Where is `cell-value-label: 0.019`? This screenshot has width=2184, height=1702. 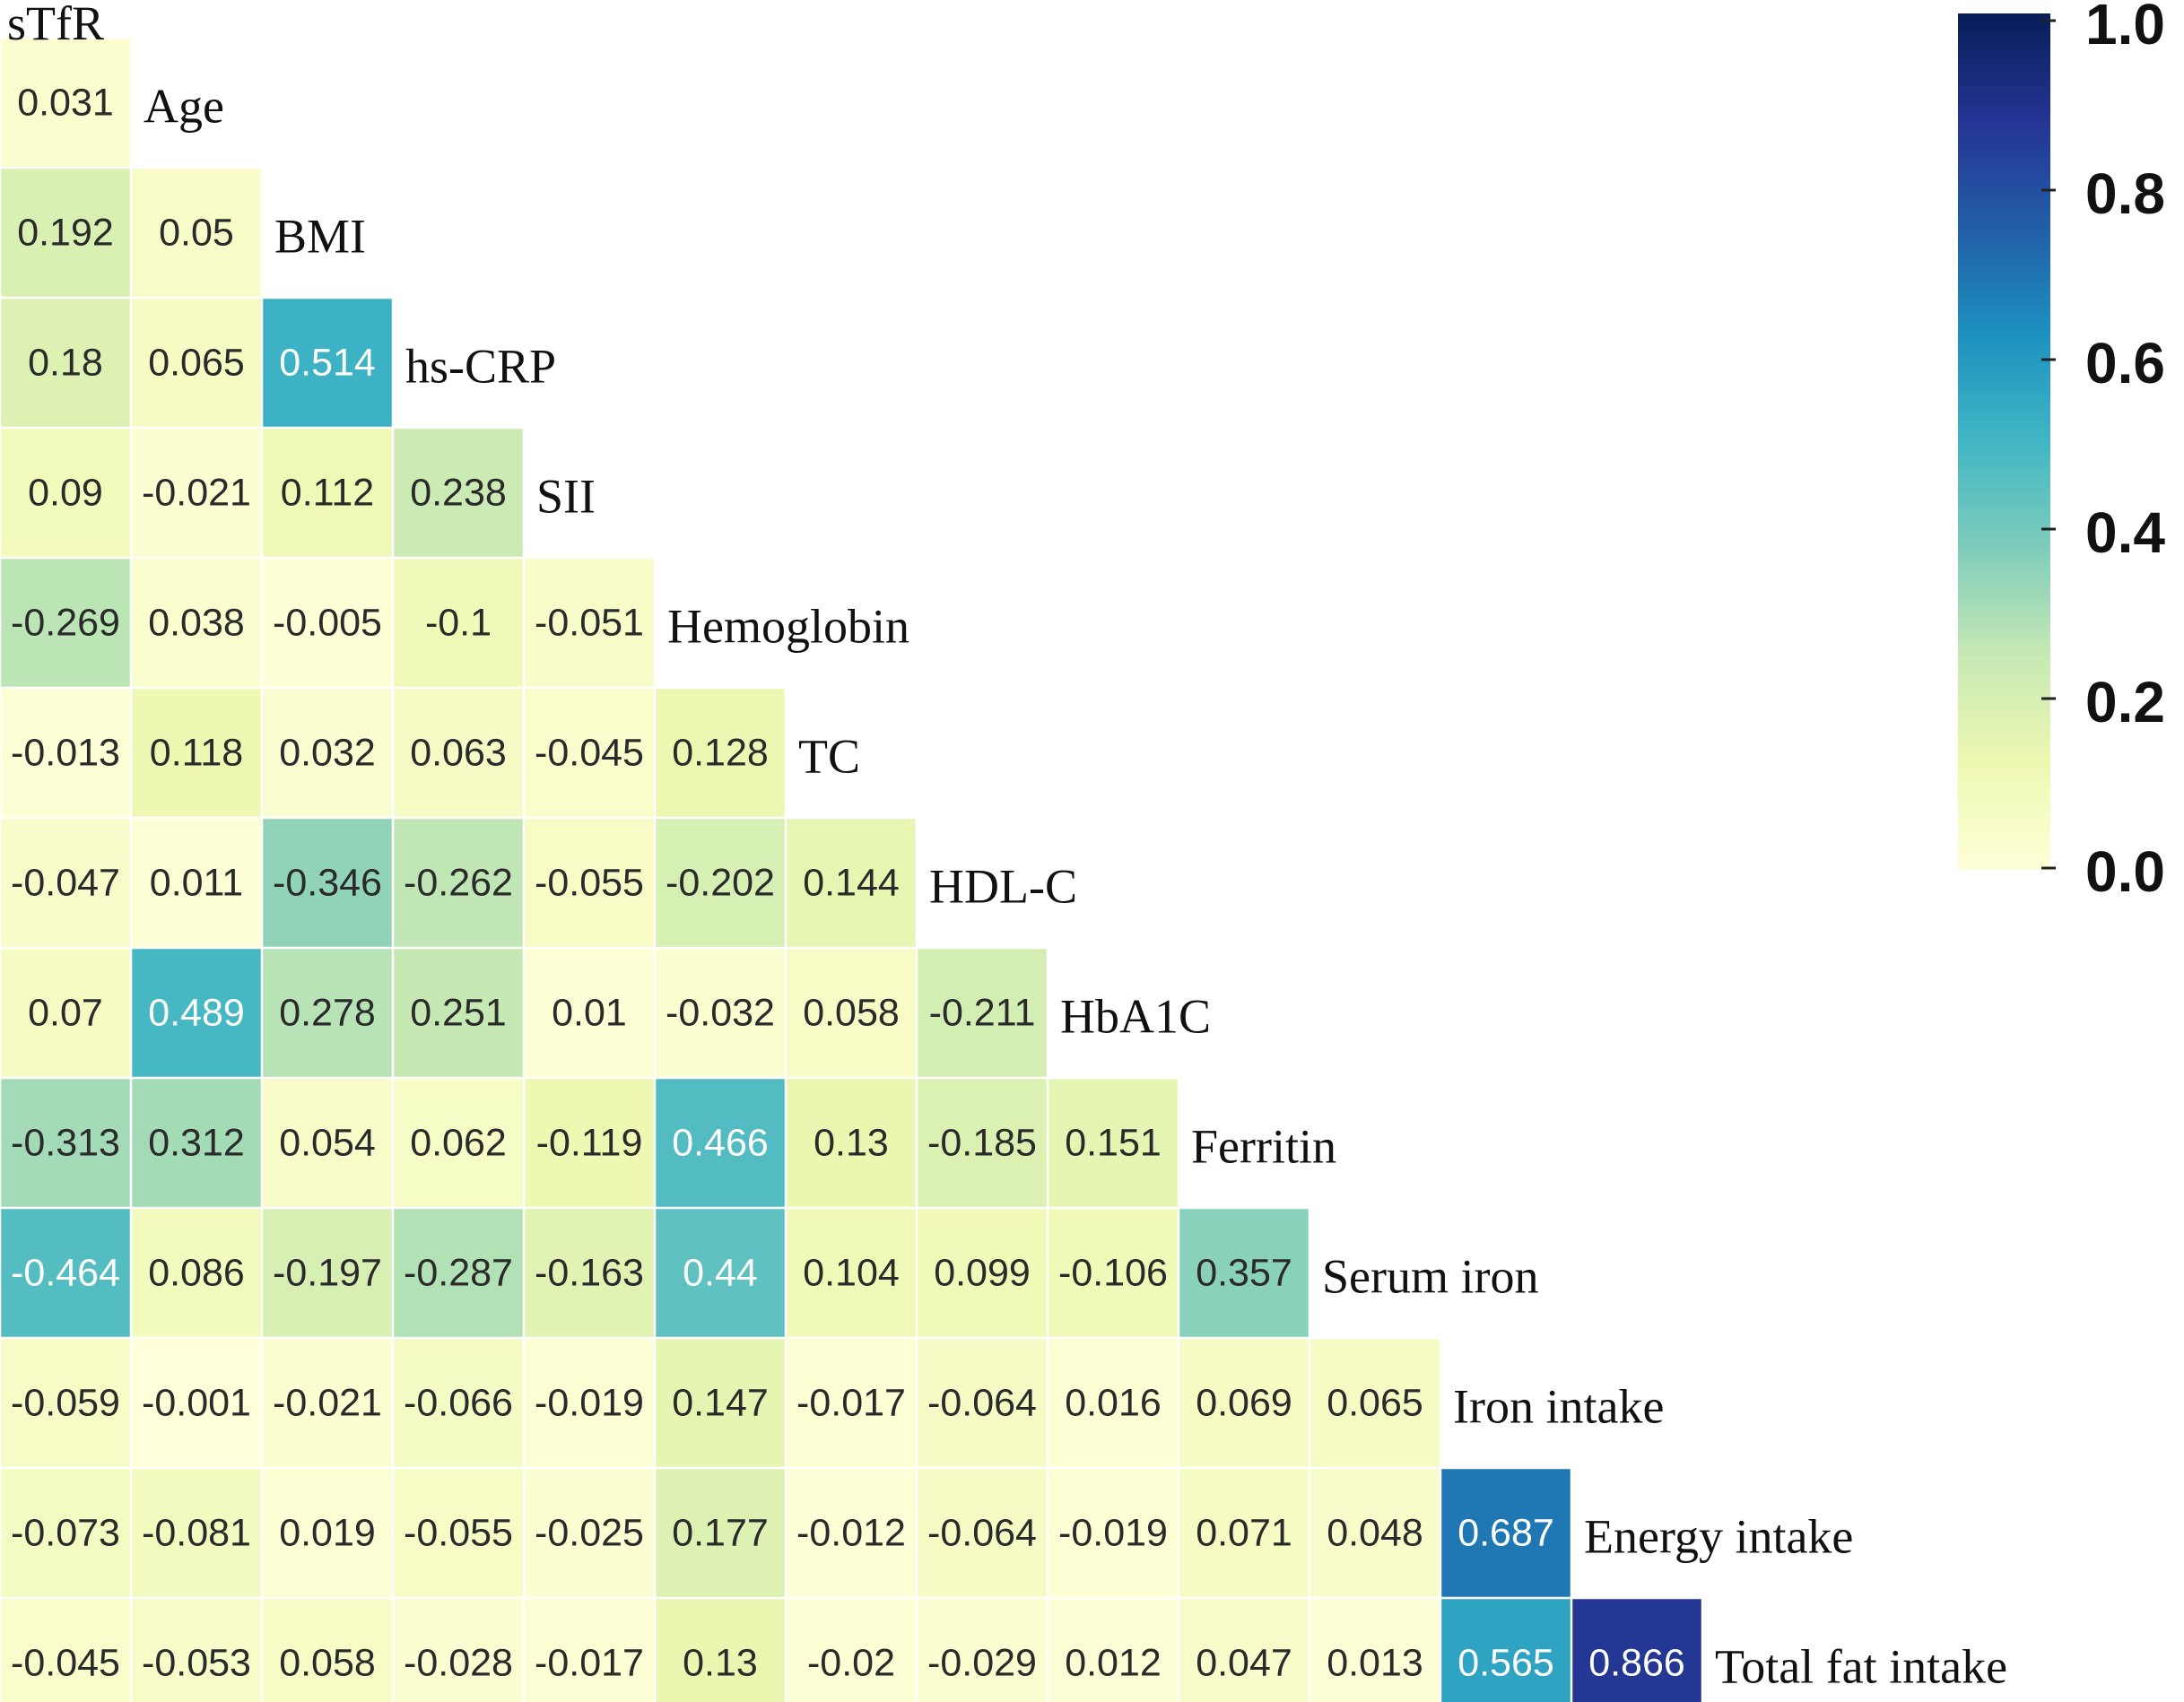 cell-value-label: 0.019 is located at coordinates (327, 1533).